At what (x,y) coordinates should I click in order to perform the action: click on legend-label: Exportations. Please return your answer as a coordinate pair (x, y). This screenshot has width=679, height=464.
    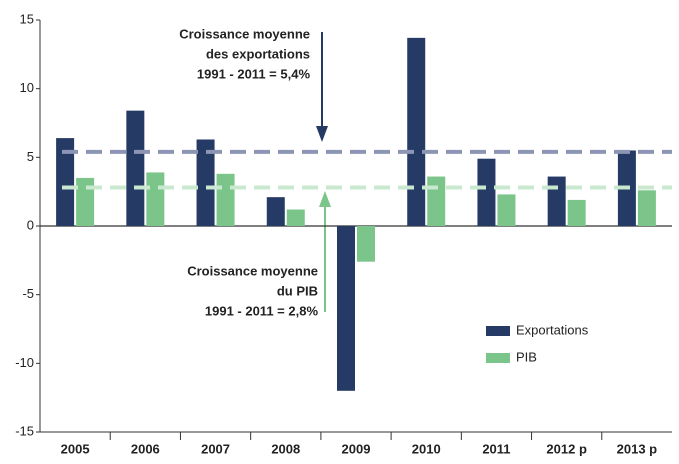
    Looking at the image, I should click on (552, 329).